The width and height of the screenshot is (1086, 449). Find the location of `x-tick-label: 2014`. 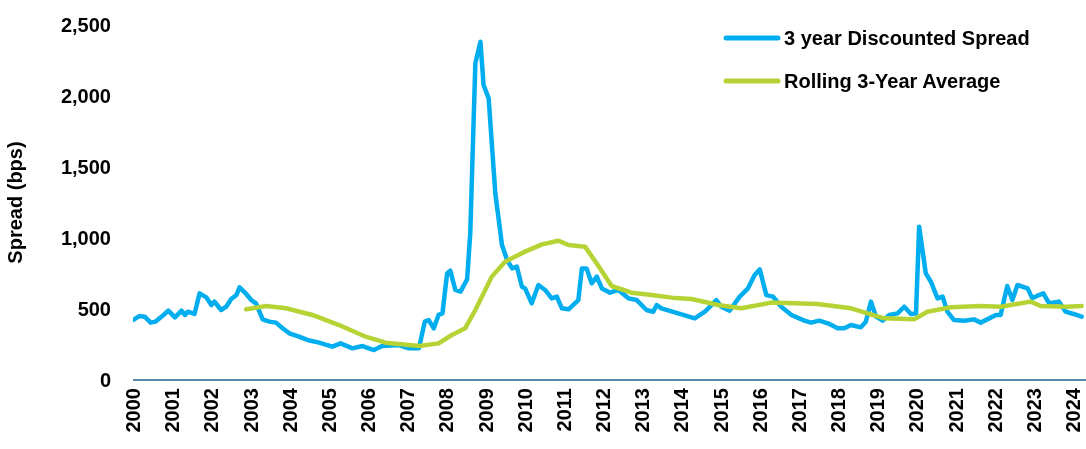

x-tick-label: 2014 is located at coordinates (681, 410).